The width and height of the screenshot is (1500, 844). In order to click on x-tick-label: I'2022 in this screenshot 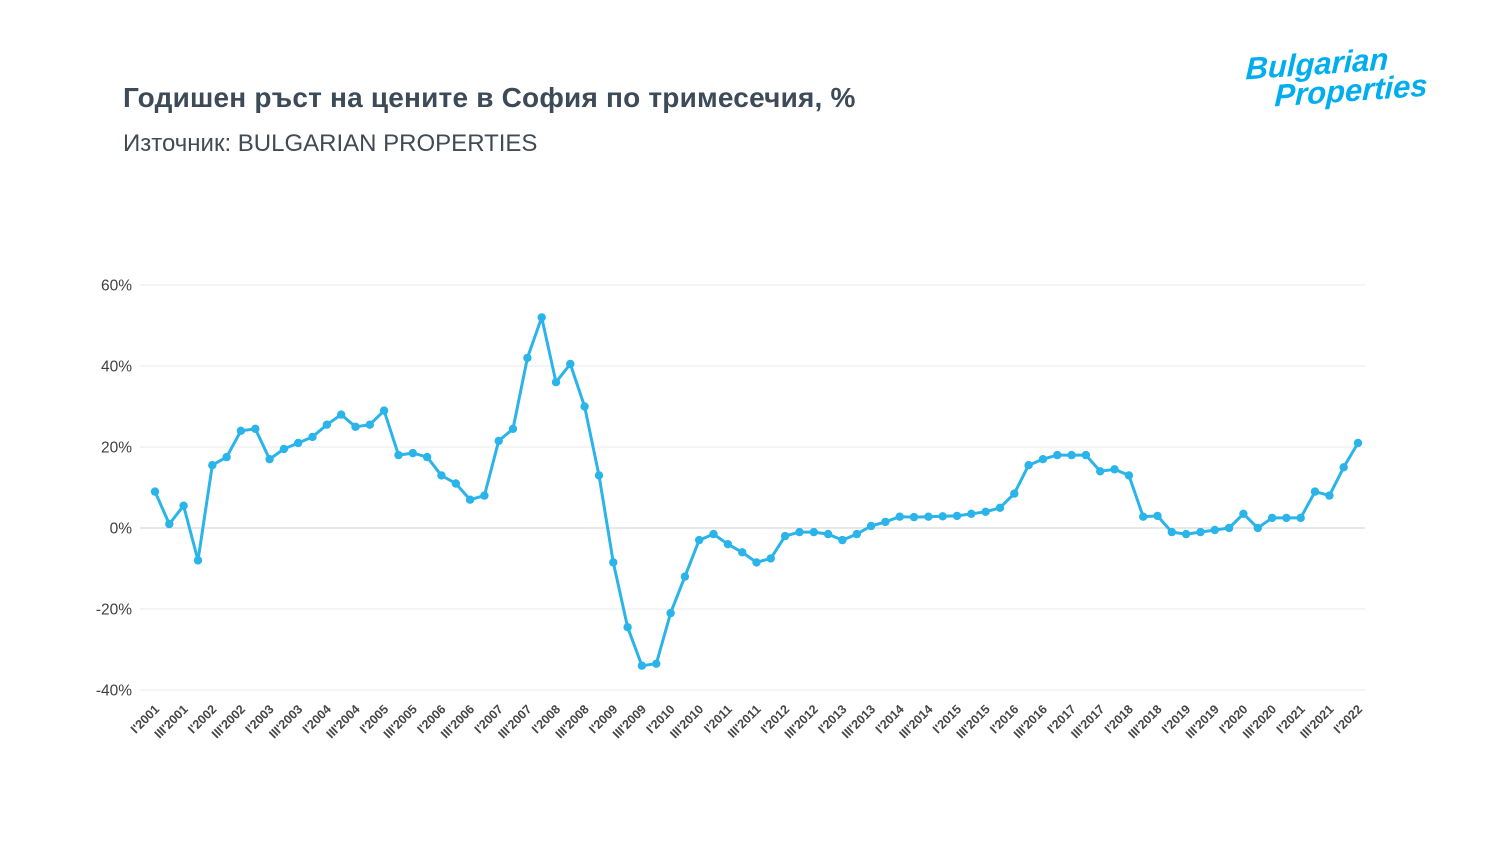, I will do `click(1348, 719)`.